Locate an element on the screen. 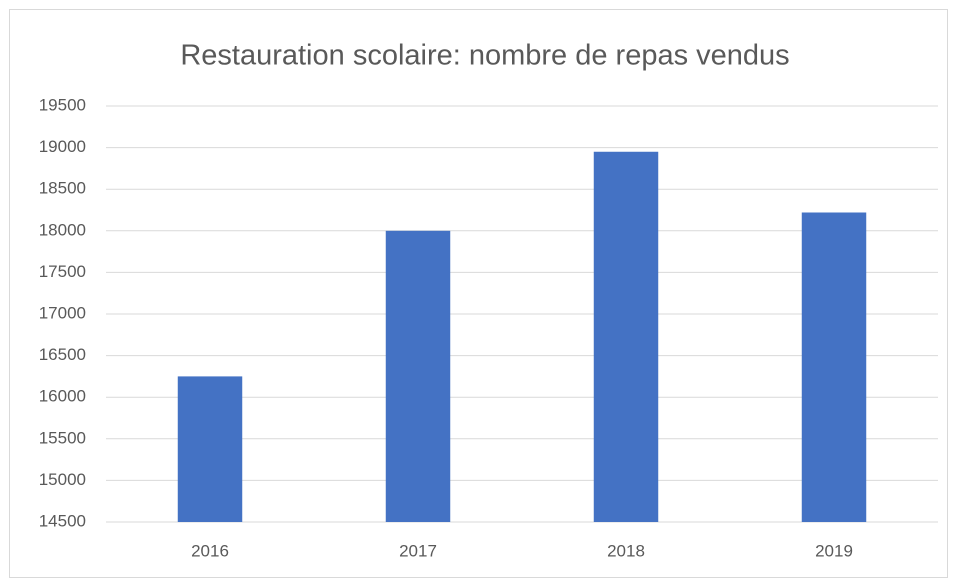 The image size is (954, 580). y-tick-label: 18000 is located at coordinates (62, 229).